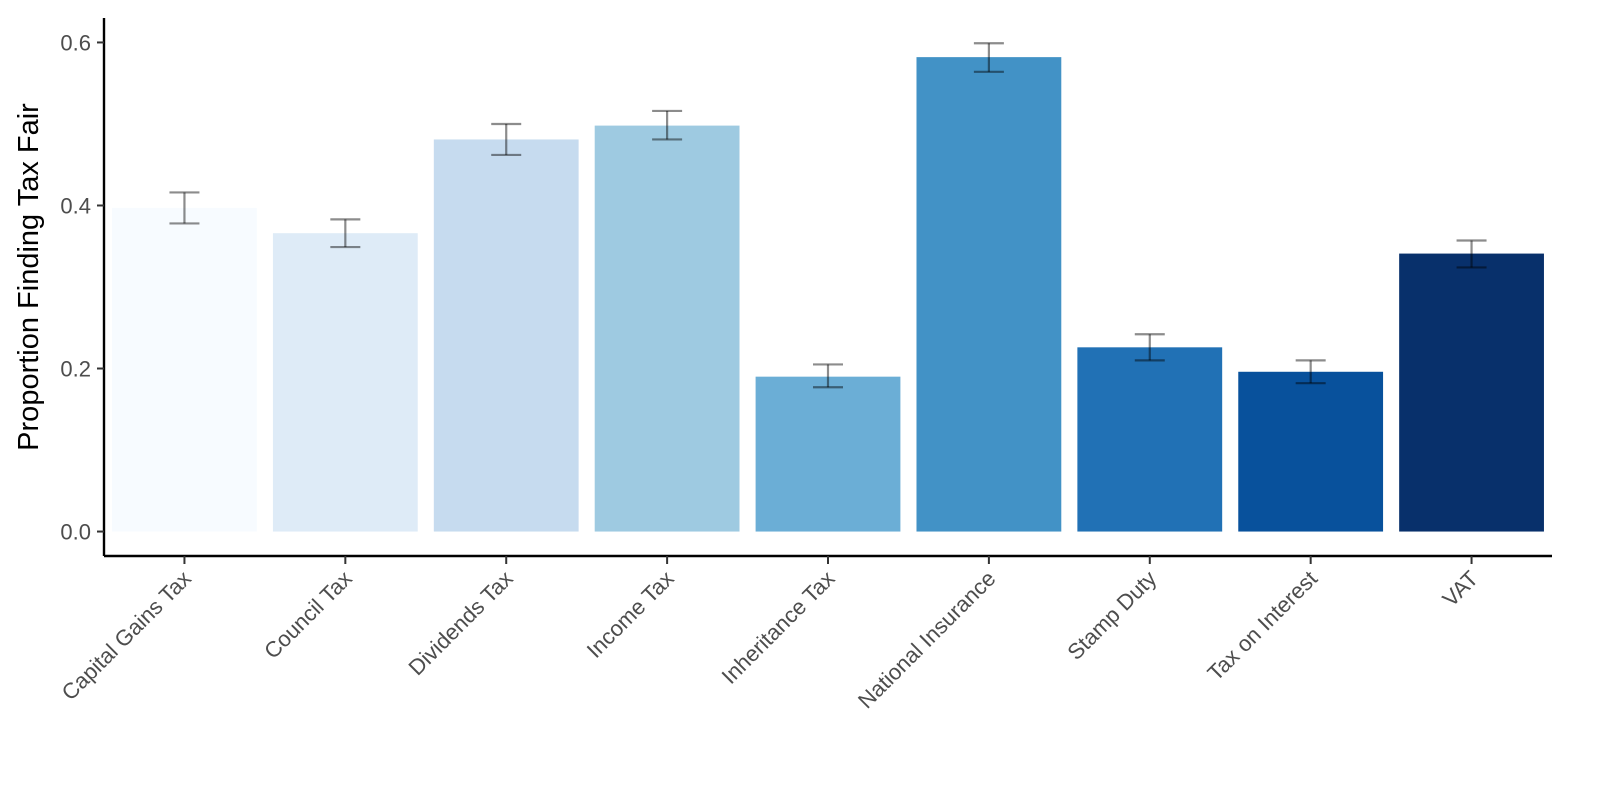 This screenshot has width=1599, height=805. What do you see at coordinates (988, 57) in the screenshot?
I see `error-bar-national-insurance` at bounding box center [988, 57].